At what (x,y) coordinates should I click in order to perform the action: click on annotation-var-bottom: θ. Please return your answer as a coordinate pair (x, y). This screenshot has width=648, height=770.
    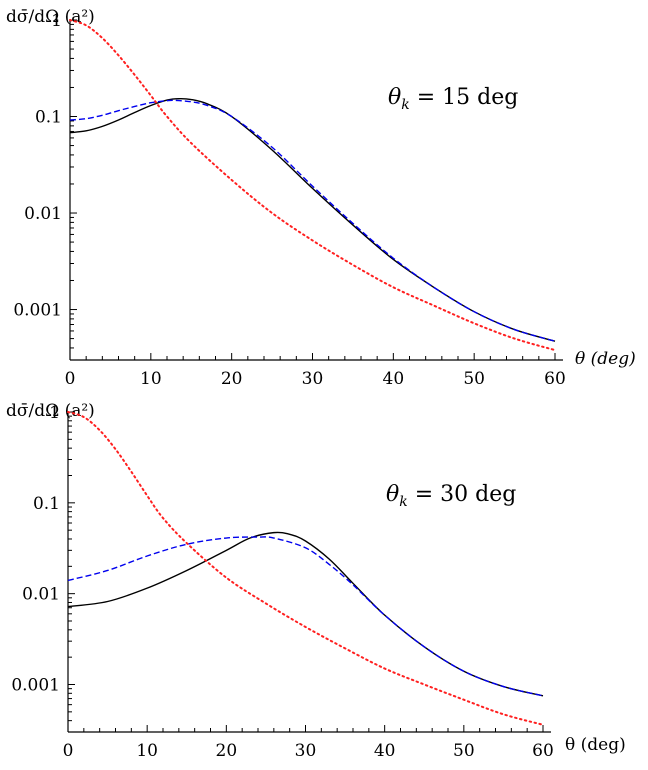
    Looking at the image, I should click on (392, 494).